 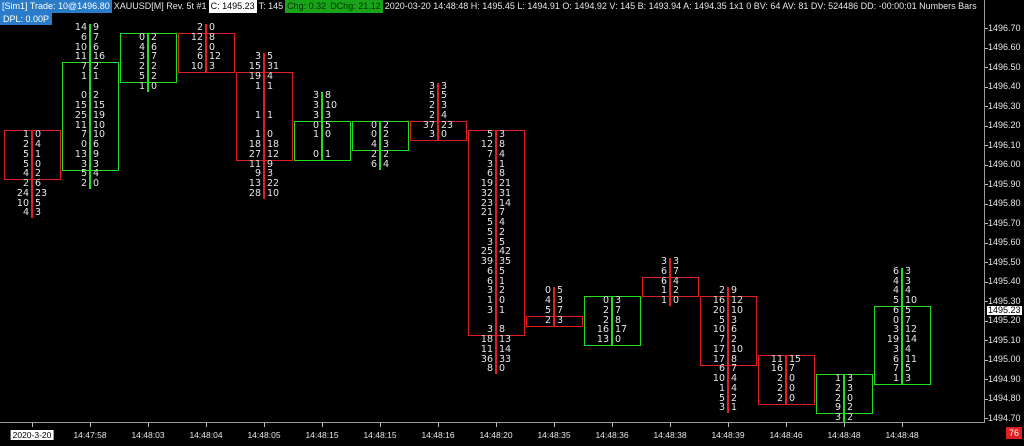 What do you see at coordinates (196, 66) in the screenshot?
I see `bid-volume: 10` at bounding box center [196, 66].